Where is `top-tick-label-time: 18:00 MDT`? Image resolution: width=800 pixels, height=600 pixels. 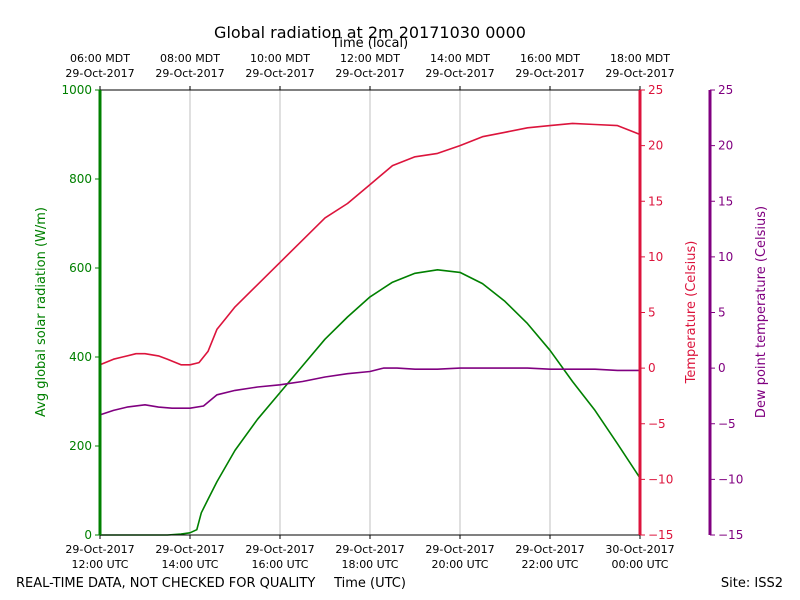 top-tick-label-time: 18:00 MDT is located at coordinates (640, 58).